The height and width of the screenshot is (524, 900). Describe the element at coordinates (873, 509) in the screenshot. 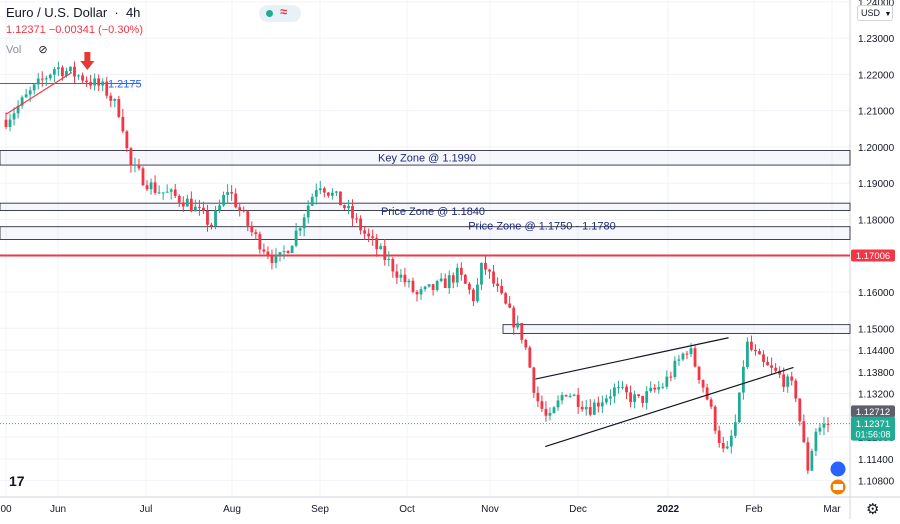

I see `gear-icon: ⚙` at that location.